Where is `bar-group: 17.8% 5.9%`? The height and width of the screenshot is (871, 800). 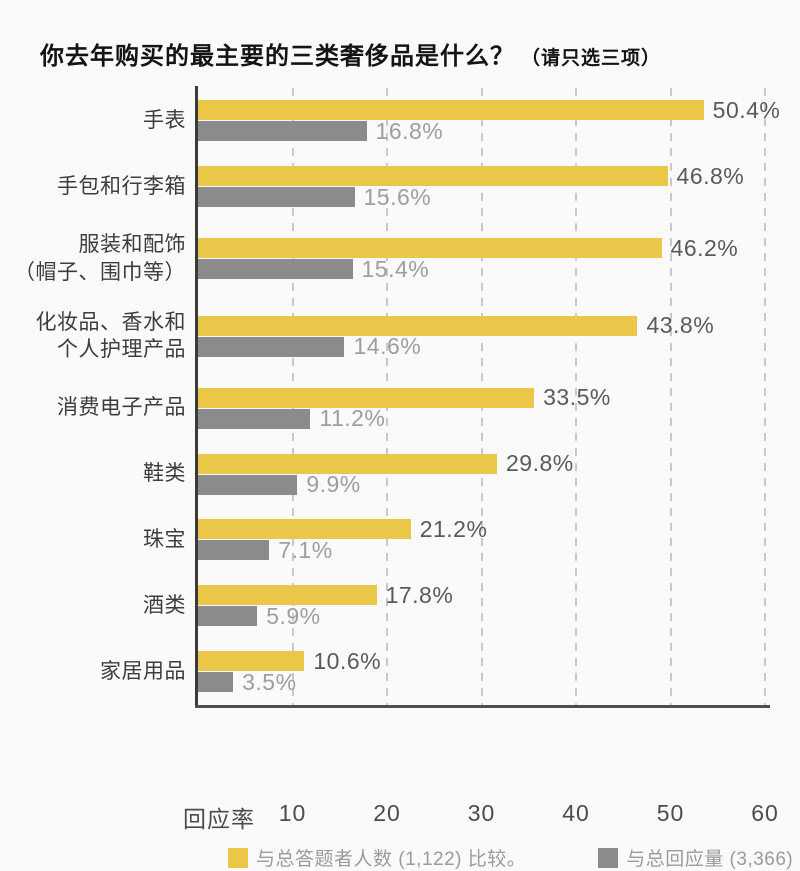 bar-group: 17.8% 5.9% is located at coordinates (400, 605).